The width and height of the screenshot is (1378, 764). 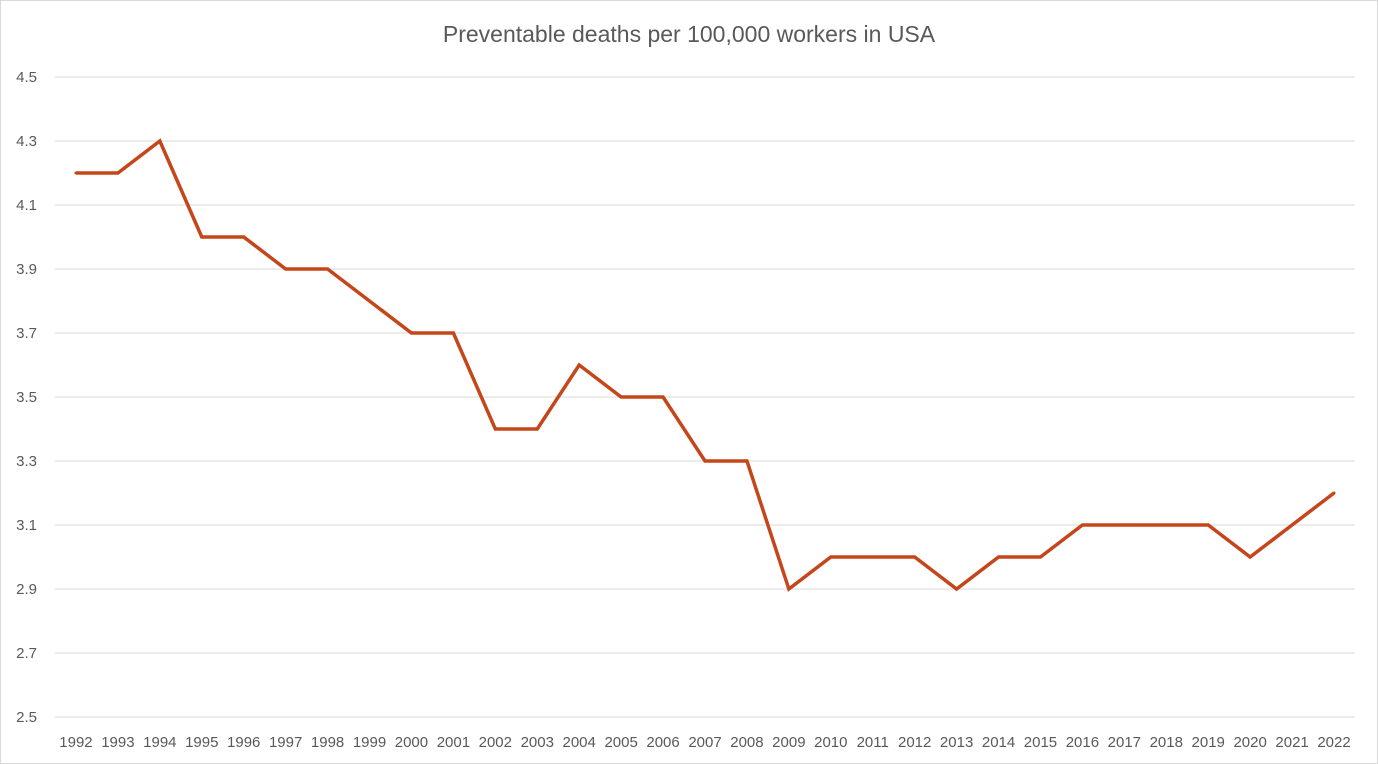 What do you see at coordinates (1040, 742) in the screenshot?
I see `x-tick-label: 2015` at bounding box center [1040, 742].